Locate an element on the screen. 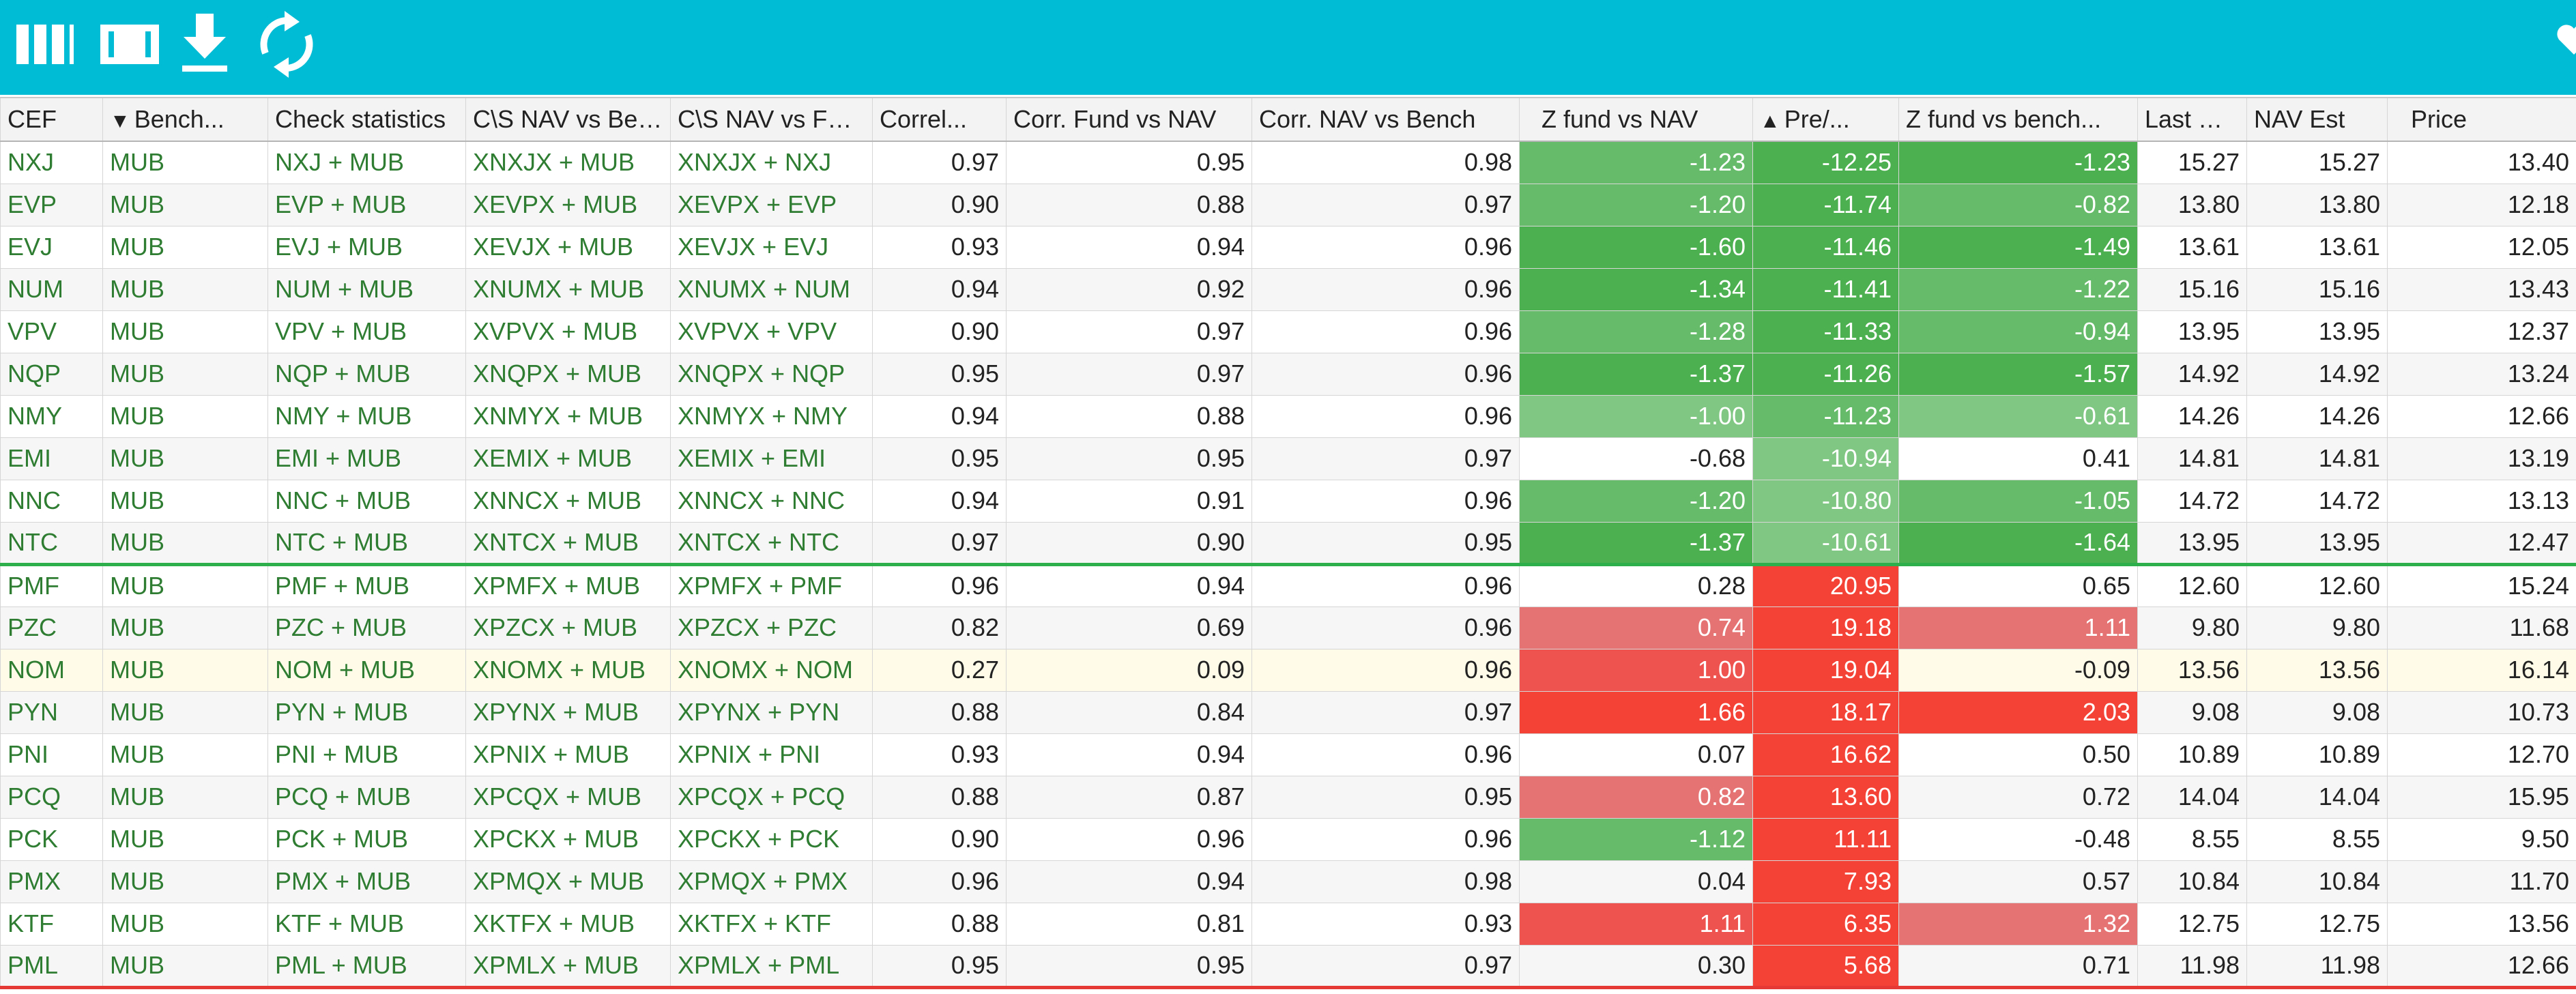 This screenshot has width=2576, height=994. cs-nav-vs-fund-link: XPMQX + PMX is located at coordinates (771, 881).